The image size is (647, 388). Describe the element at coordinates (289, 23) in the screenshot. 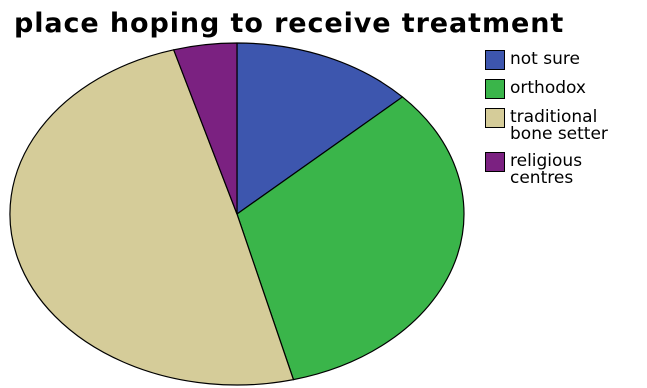

I see `chart-title: place hoping to receive treatment` at that location.